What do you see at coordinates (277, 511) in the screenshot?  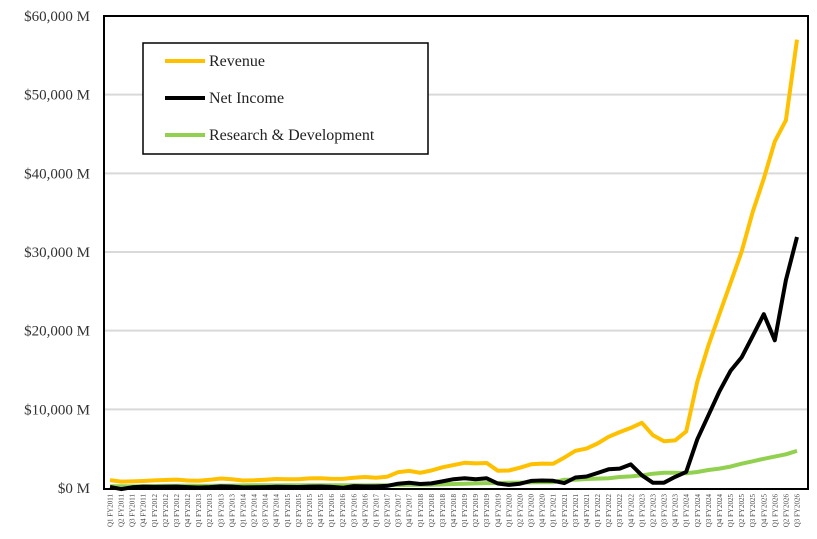 I see `x-tick-label: Q4 FY2014` at bounding box center [277, 511].